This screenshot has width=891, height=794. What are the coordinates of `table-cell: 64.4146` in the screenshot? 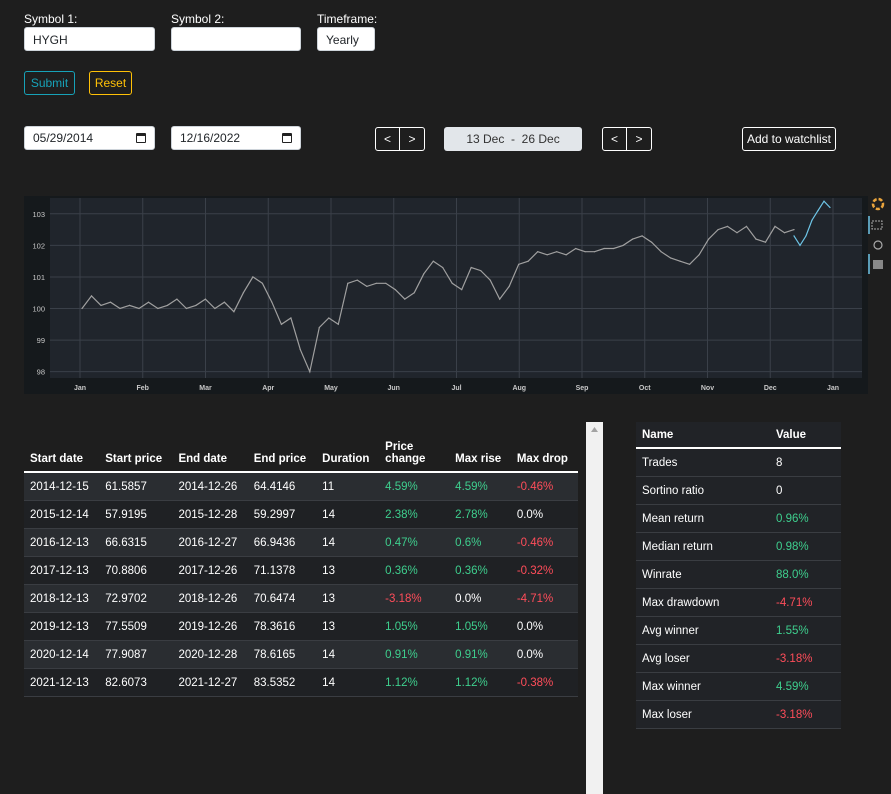 It's located at (282, 486).